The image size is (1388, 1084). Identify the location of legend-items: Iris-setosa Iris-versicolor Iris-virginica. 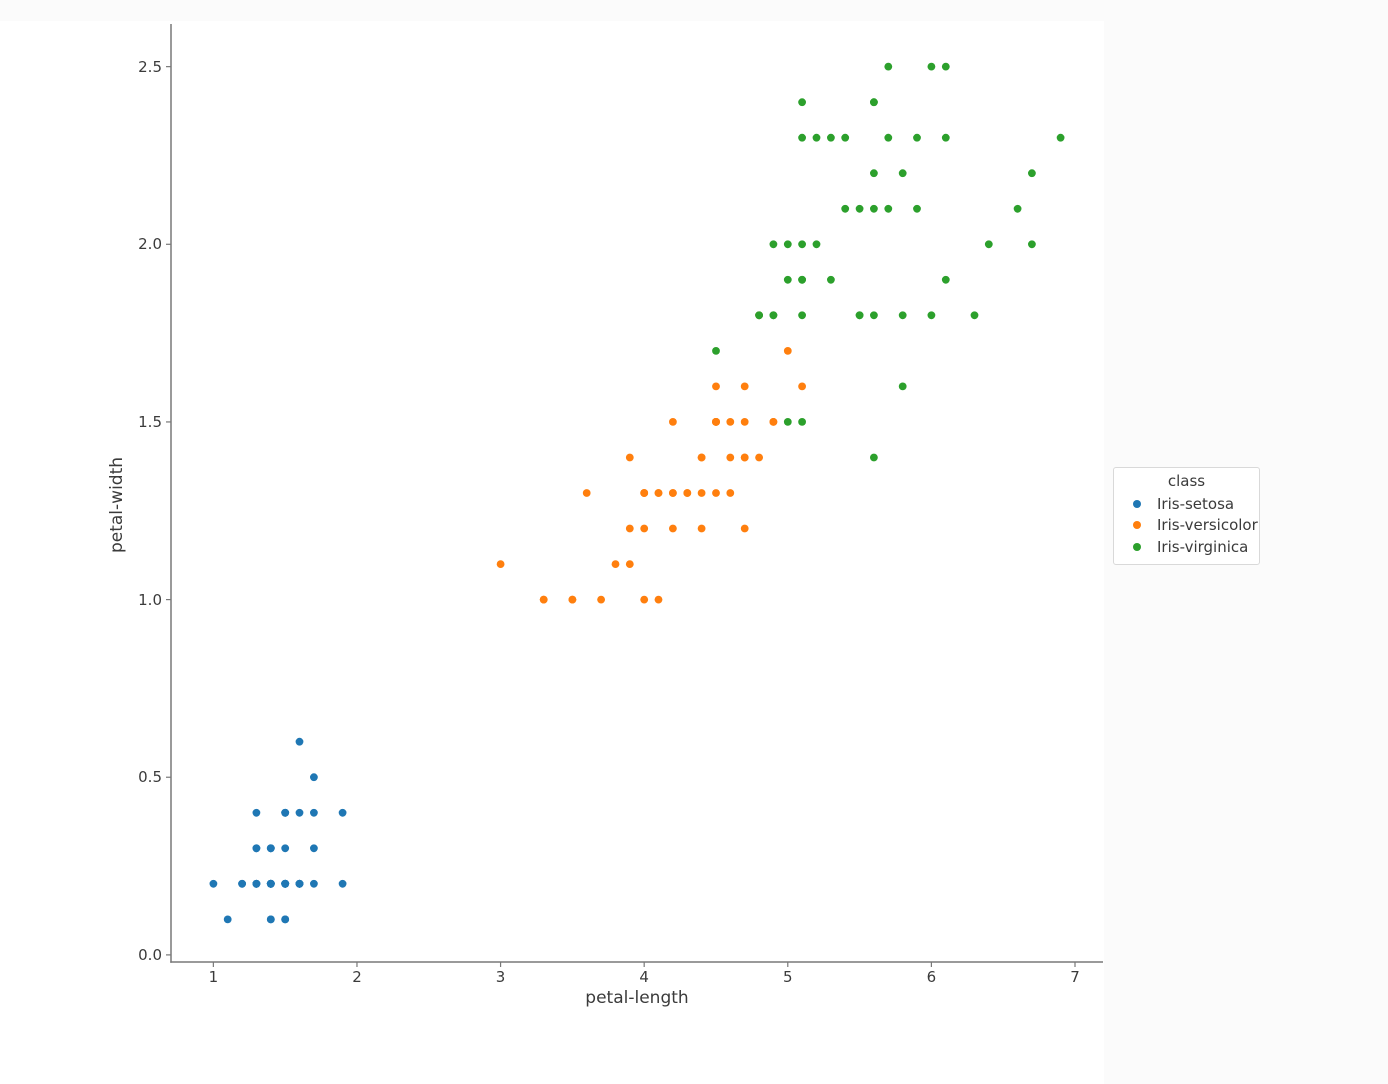
(1189, 525).